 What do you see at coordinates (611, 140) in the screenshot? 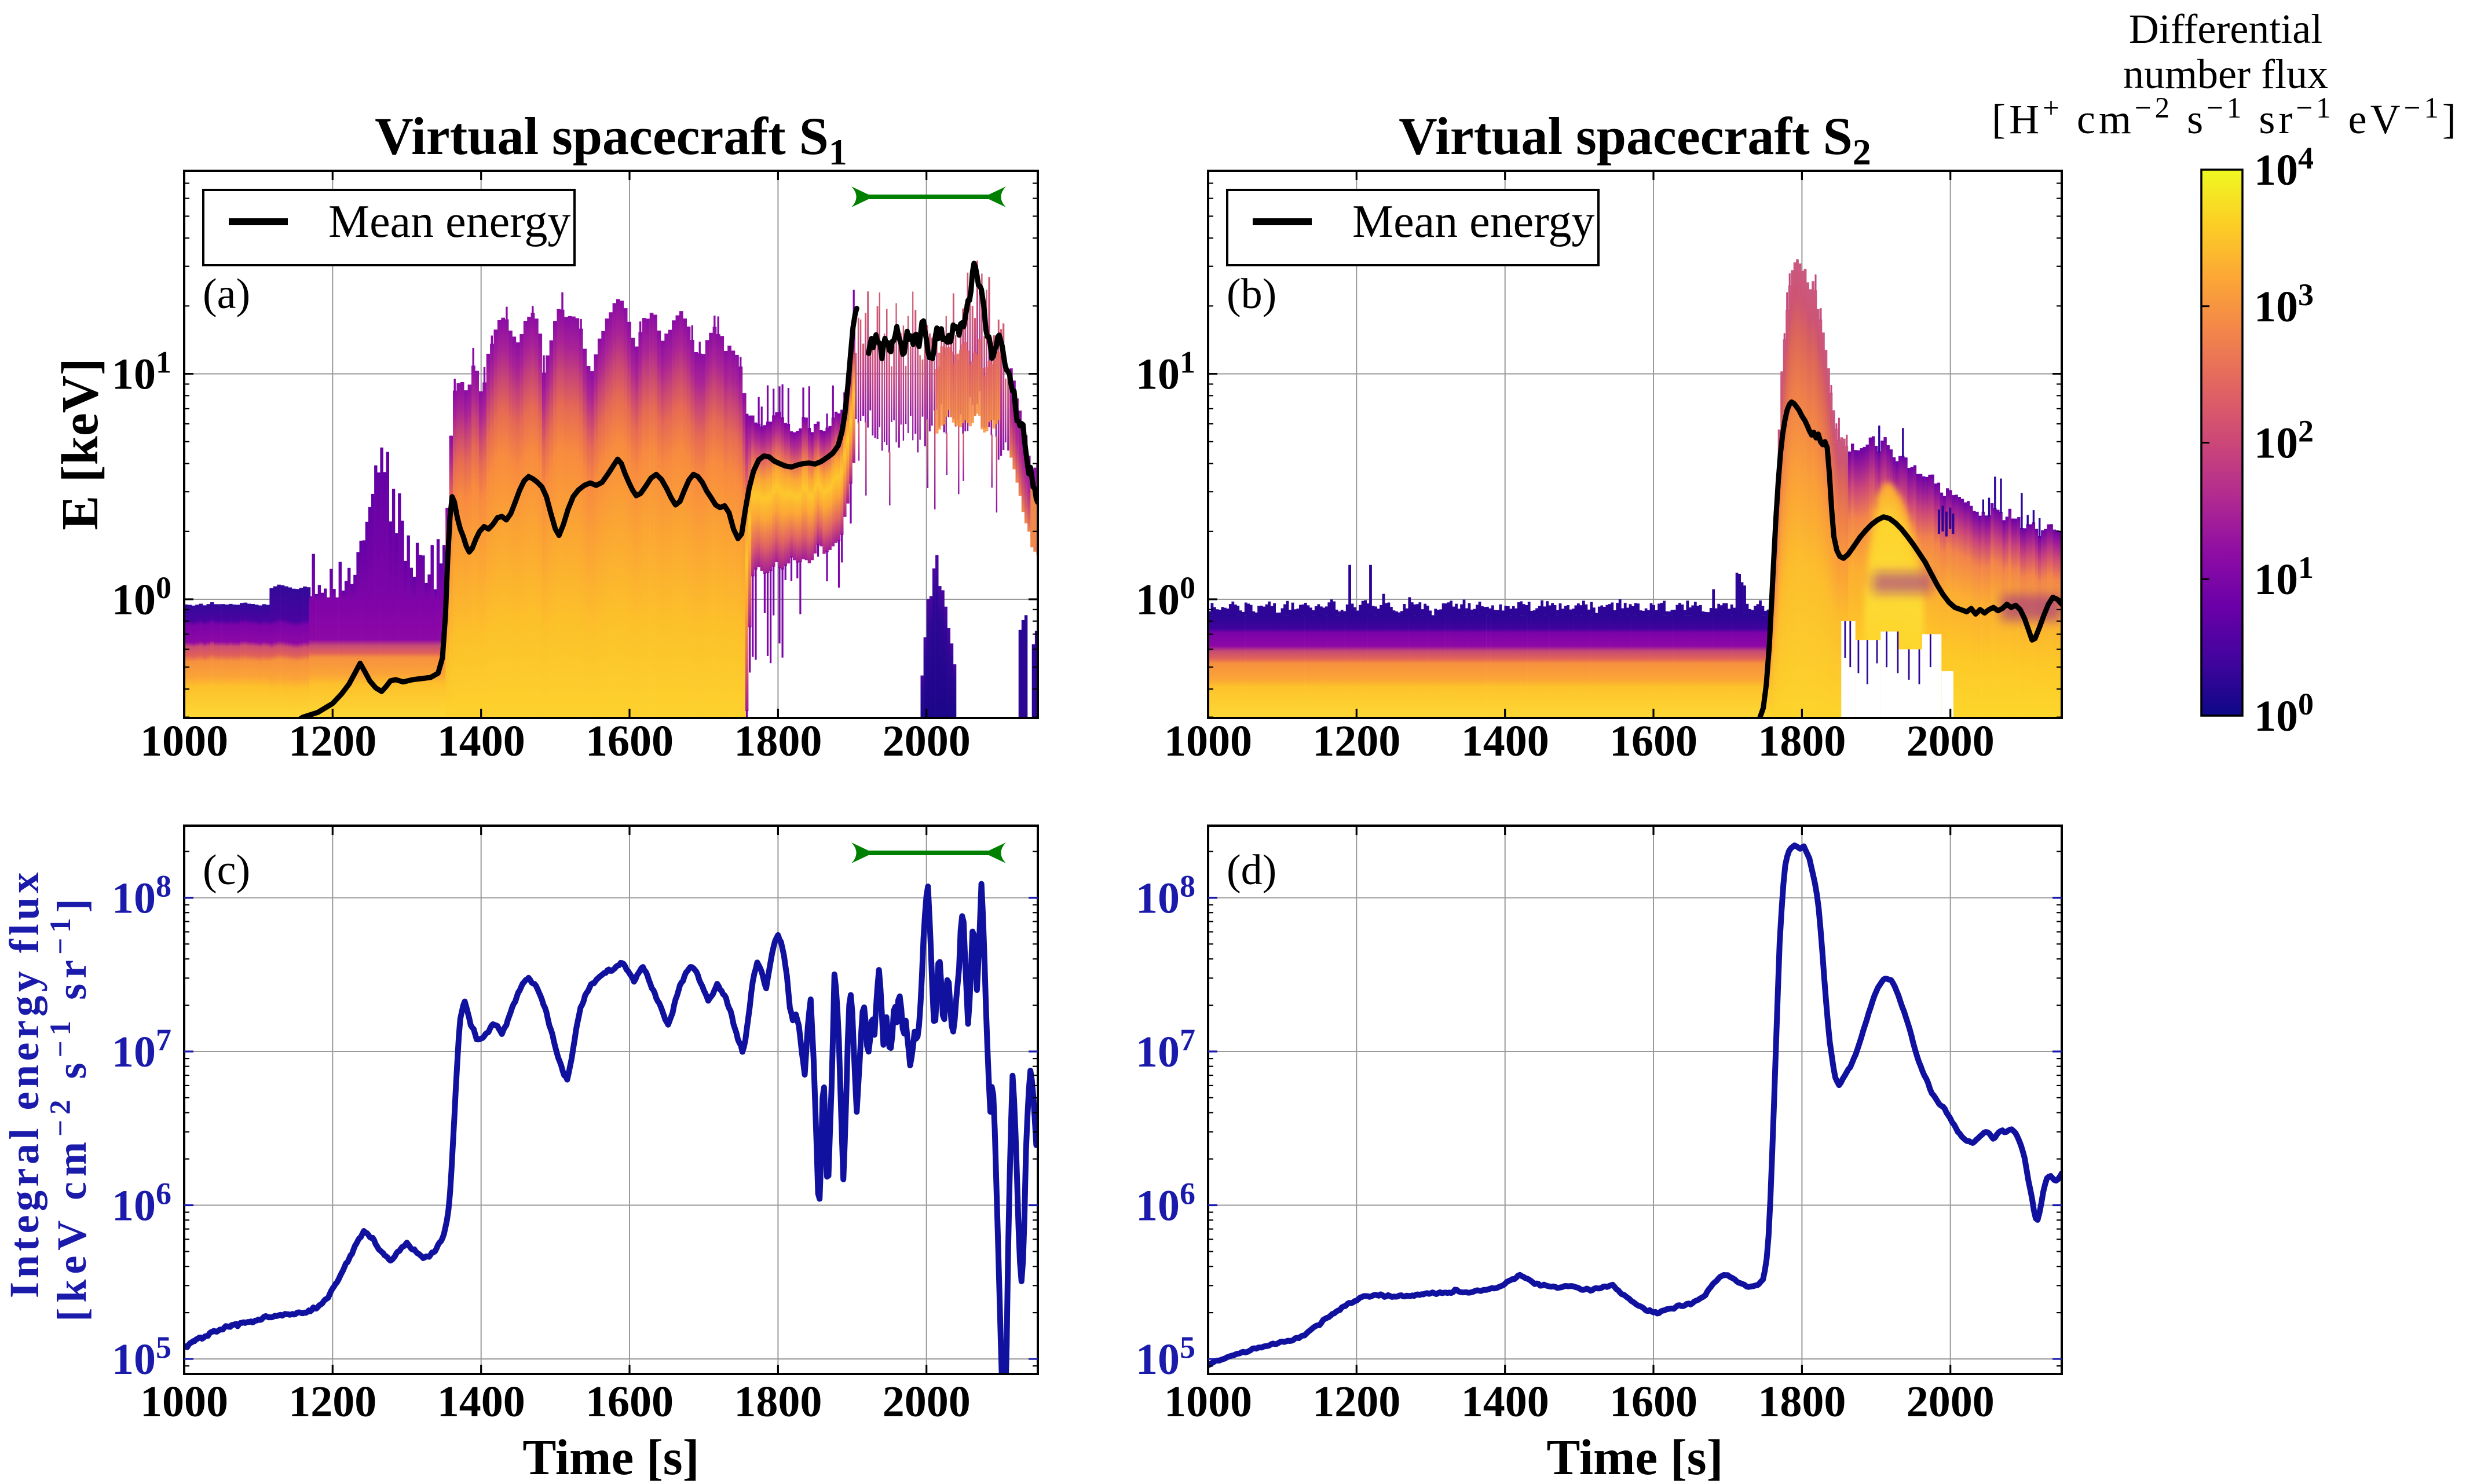
I see `svg-text: Virtual spacecraft S1` at bounding box center [611, 140].